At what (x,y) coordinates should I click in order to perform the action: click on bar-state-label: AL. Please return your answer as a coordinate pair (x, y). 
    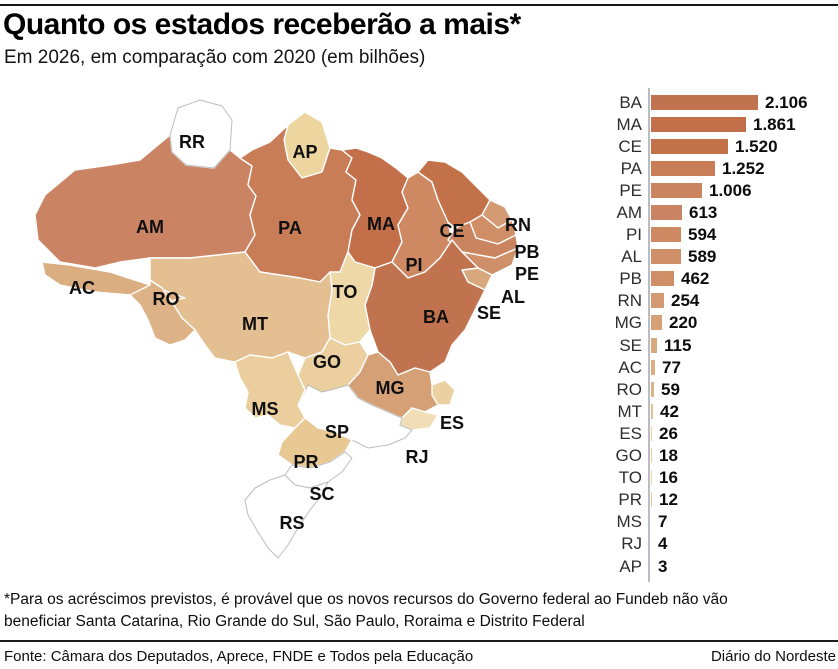
    Looking at the image, I should click on (631, 257).